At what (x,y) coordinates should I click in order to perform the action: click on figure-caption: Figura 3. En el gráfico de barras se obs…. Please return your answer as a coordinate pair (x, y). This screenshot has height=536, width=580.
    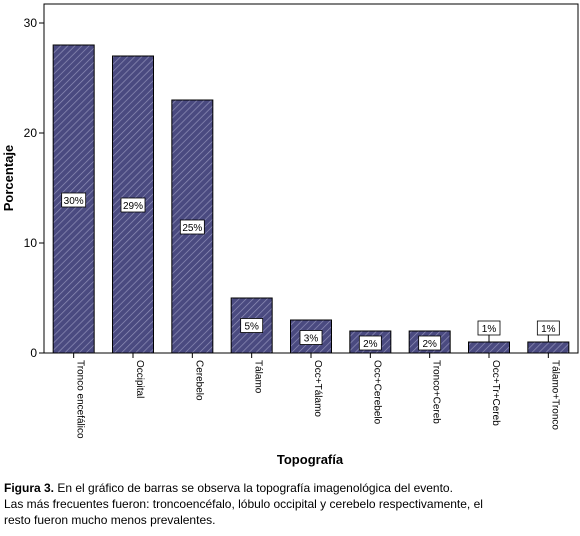
    Looking at the image, I should click on (290, 504).